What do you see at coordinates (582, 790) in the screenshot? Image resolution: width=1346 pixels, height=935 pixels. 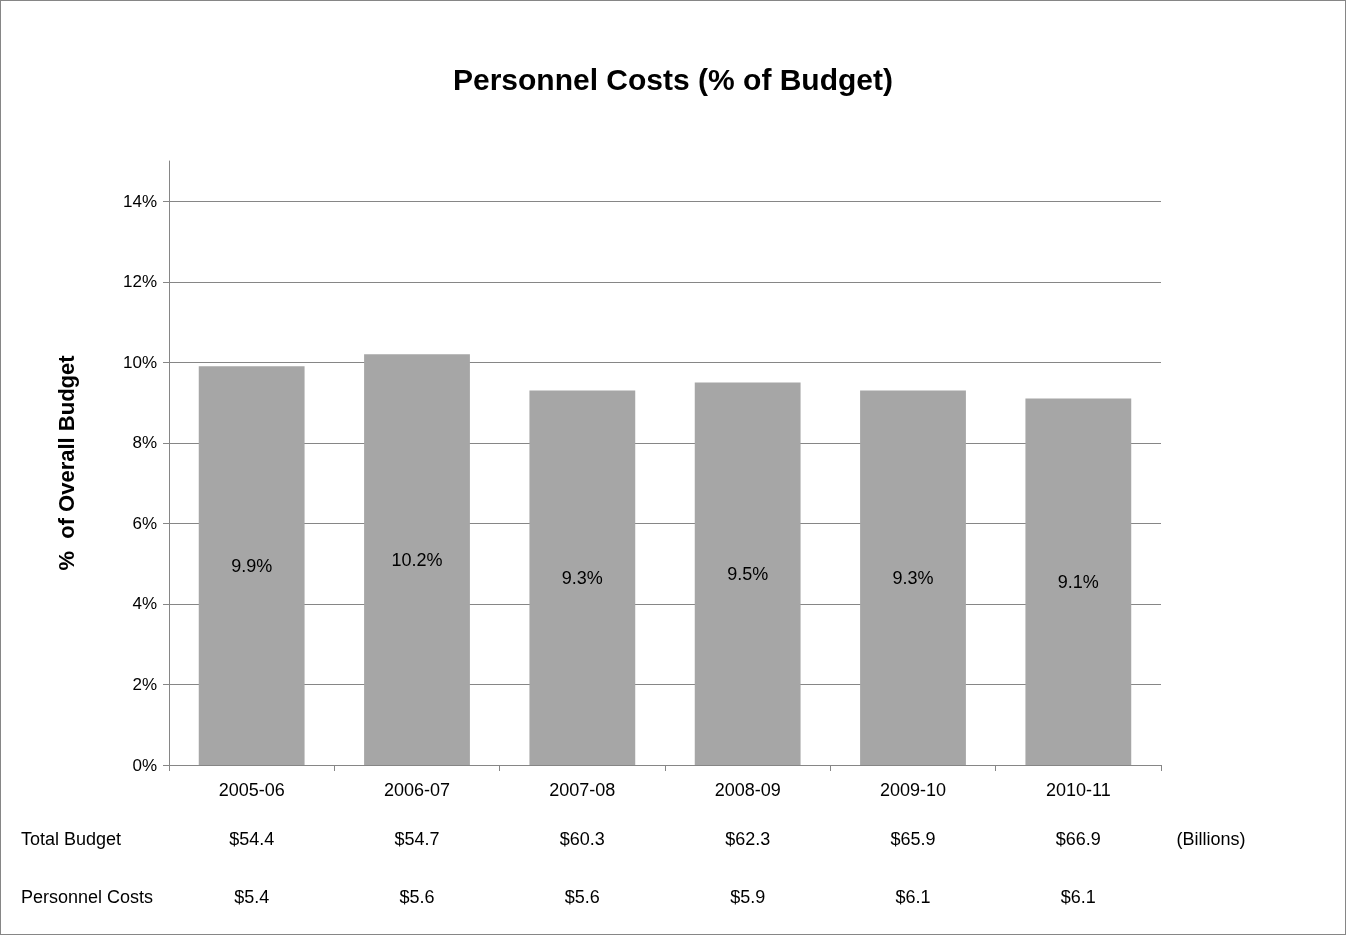 I see `x-tick-label: 2007-08` at bounding box center [582, 790].